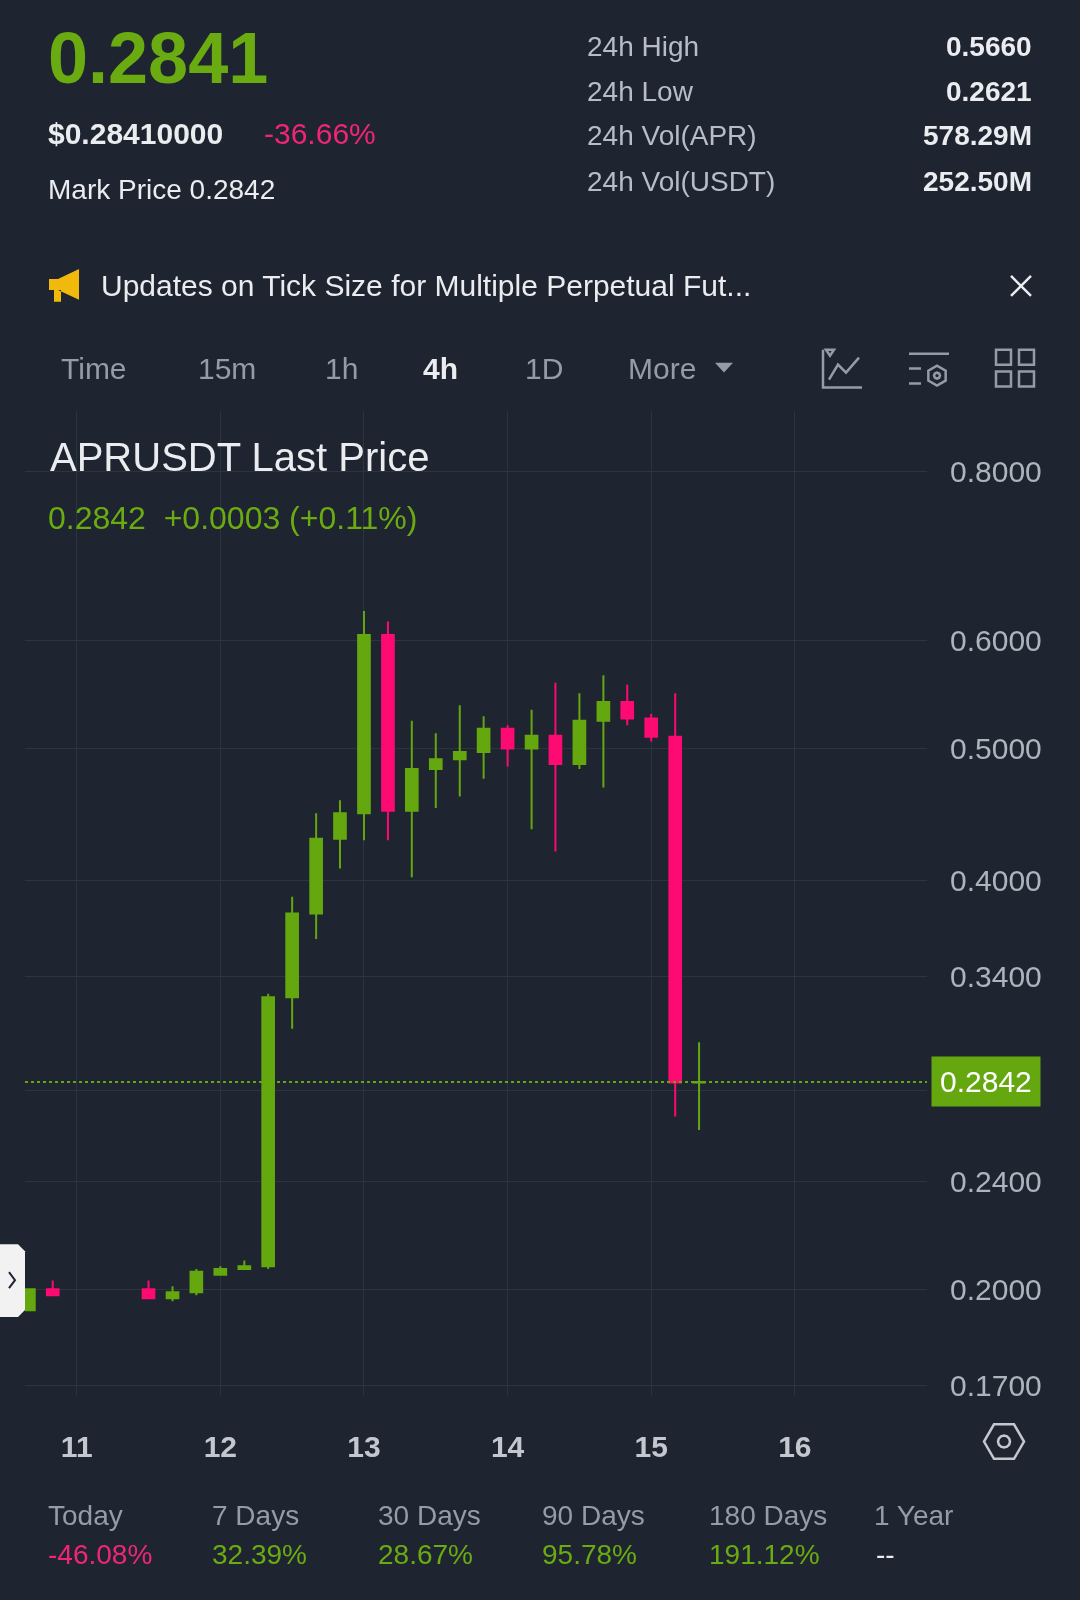  I want to click on text: 30 Days, so click(429, 1515).